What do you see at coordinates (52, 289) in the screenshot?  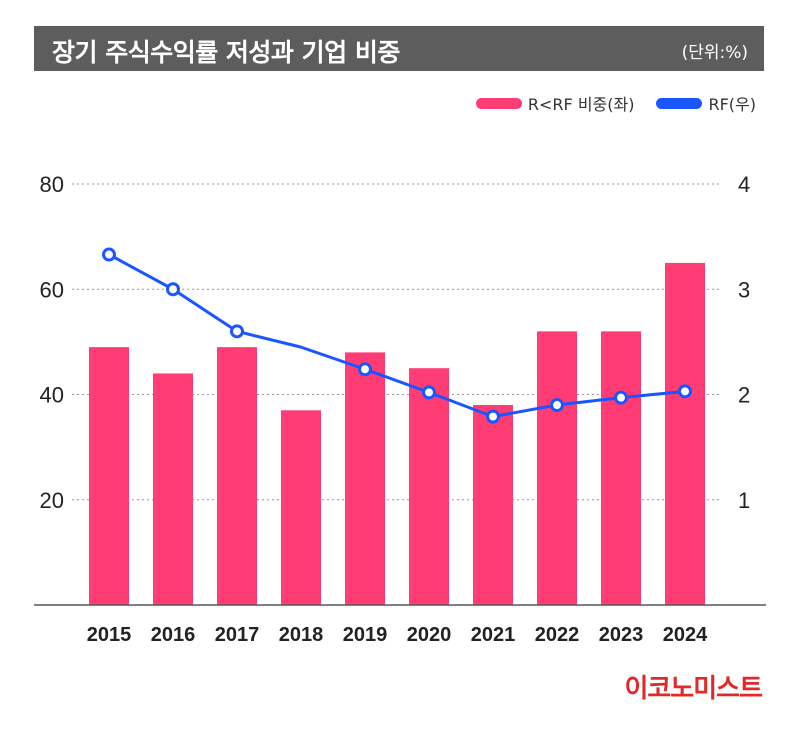 I see `y-left-tick-label: 60` at bounding box center [52, 289].